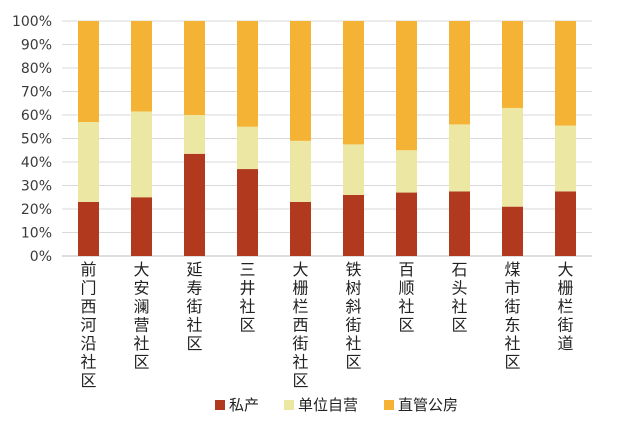 The height and width of the screenshot is (437, 640). Describe the element at coordinates (565, 306) in the screenshot. I see `category-label: 大栅栏街道` at that location.